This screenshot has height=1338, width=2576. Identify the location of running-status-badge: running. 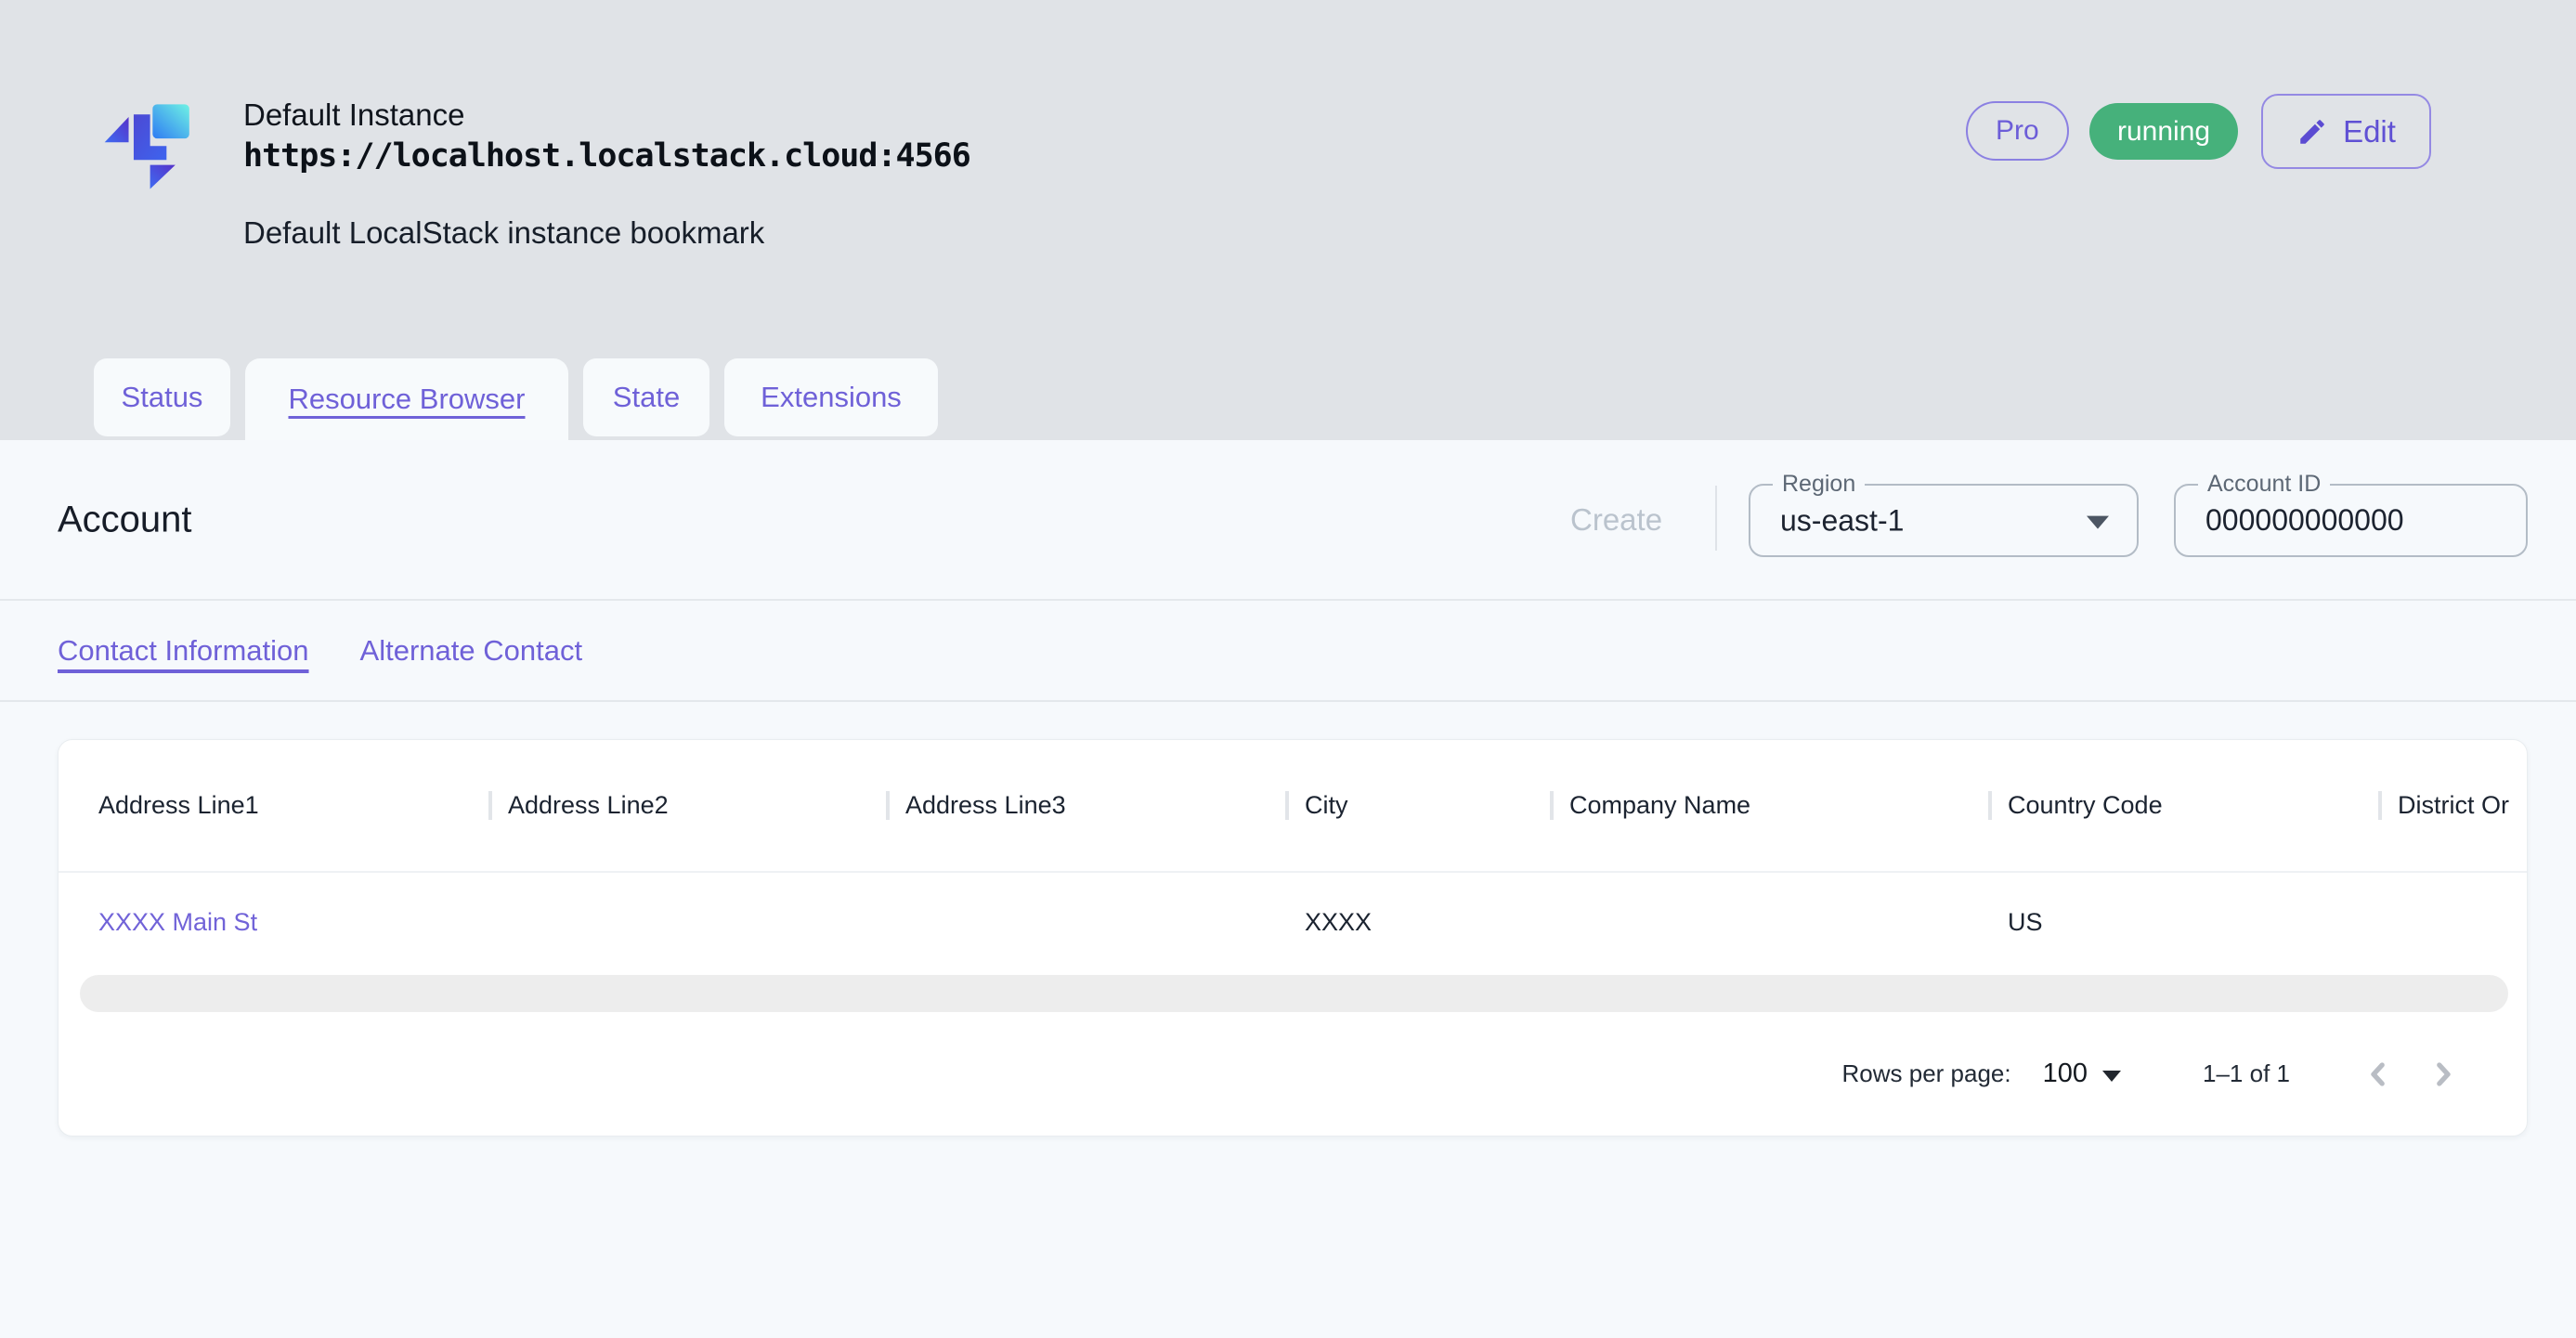
(2164, 131).